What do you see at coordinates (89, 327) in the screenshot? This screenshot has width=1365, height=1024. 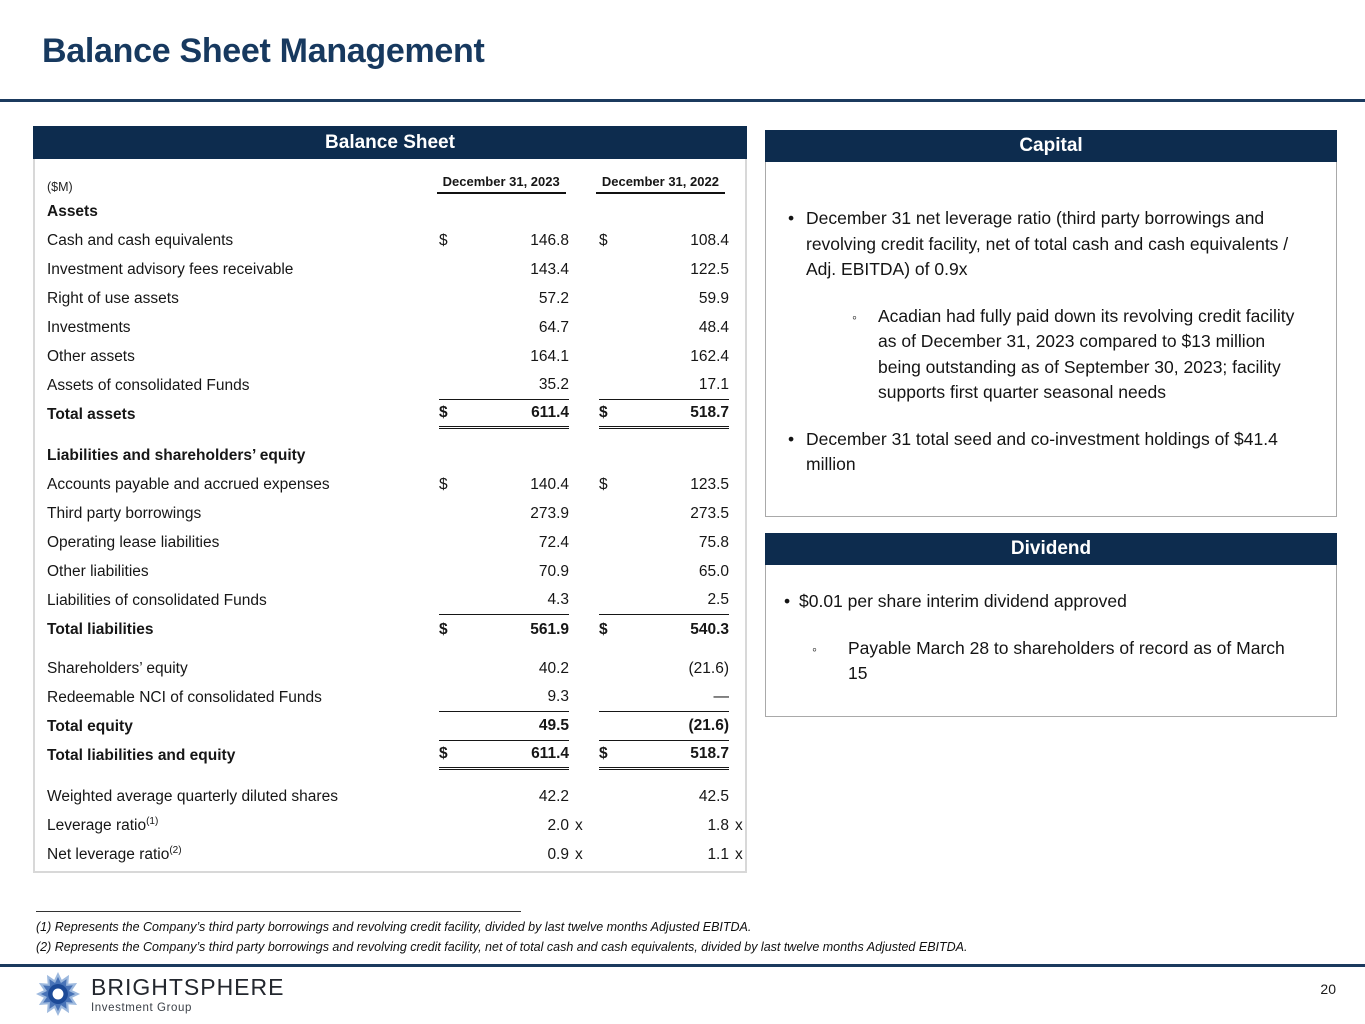 I see `row-label: Investments` at bounding box center [89, 327].